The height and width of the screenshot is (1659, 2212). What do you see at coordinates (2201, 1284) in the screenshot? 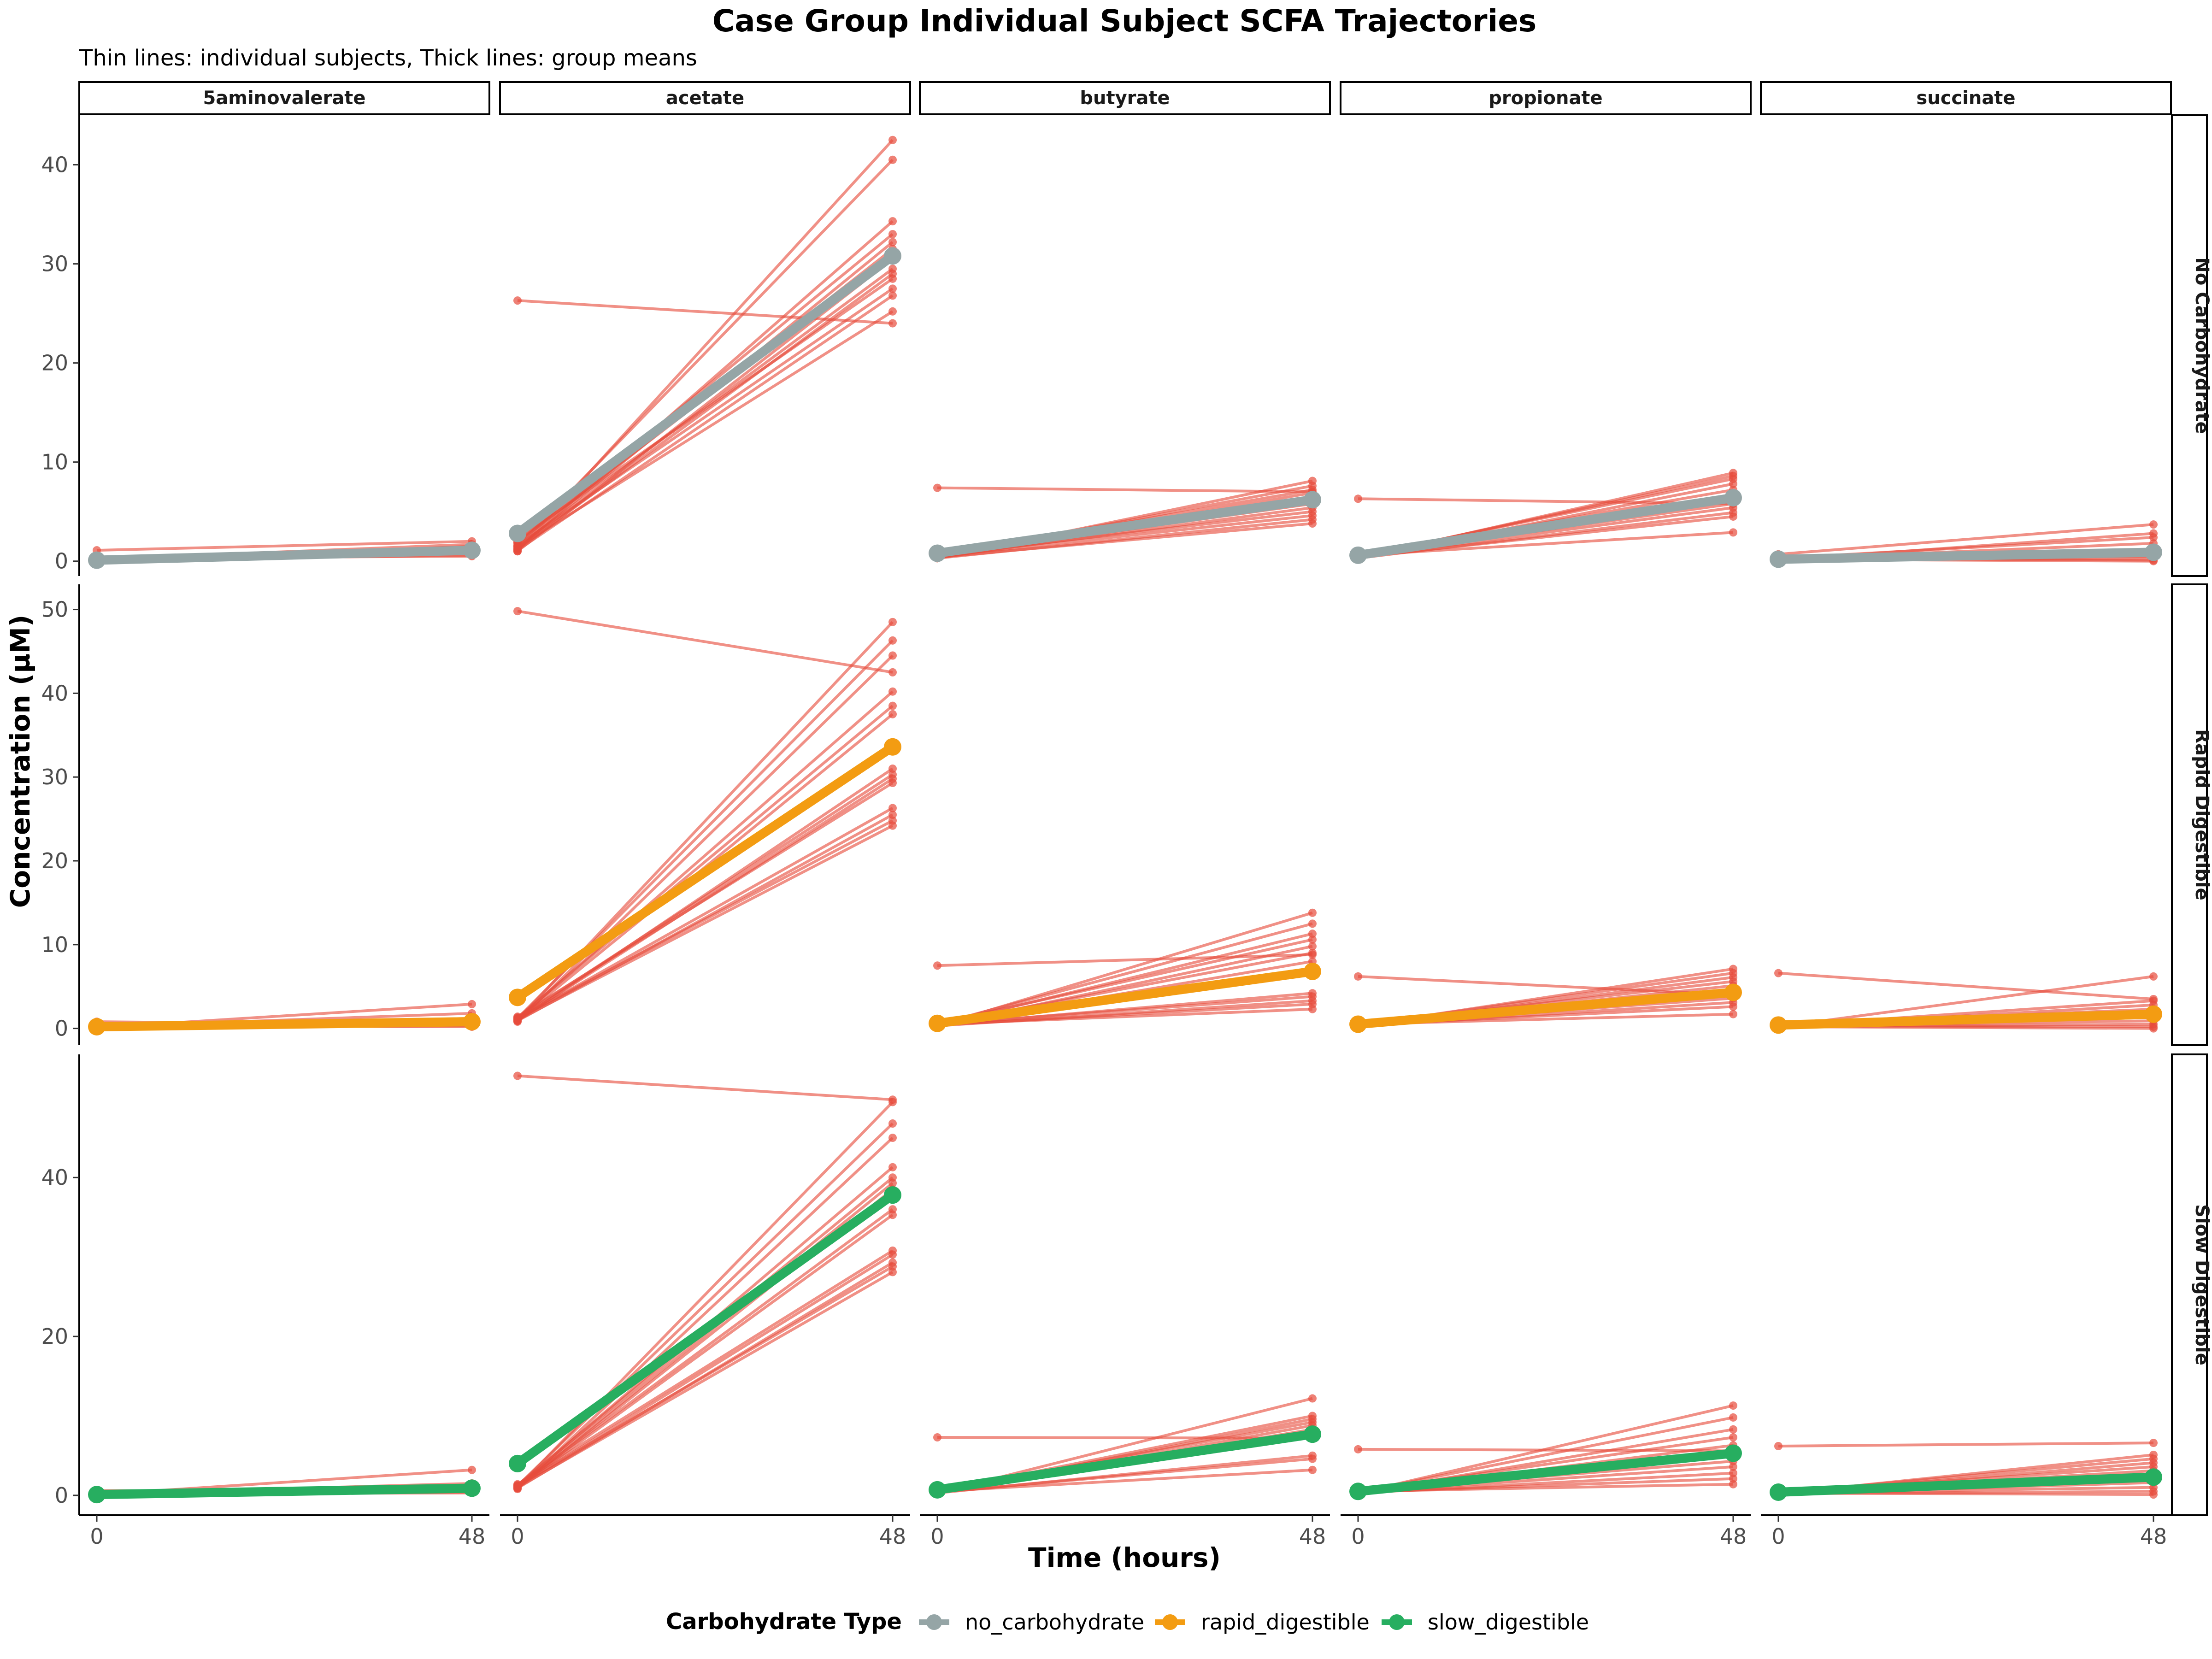
I see `strip-label-slow-digestible: Slow Digestible` at bounding box center [2201, 1284].